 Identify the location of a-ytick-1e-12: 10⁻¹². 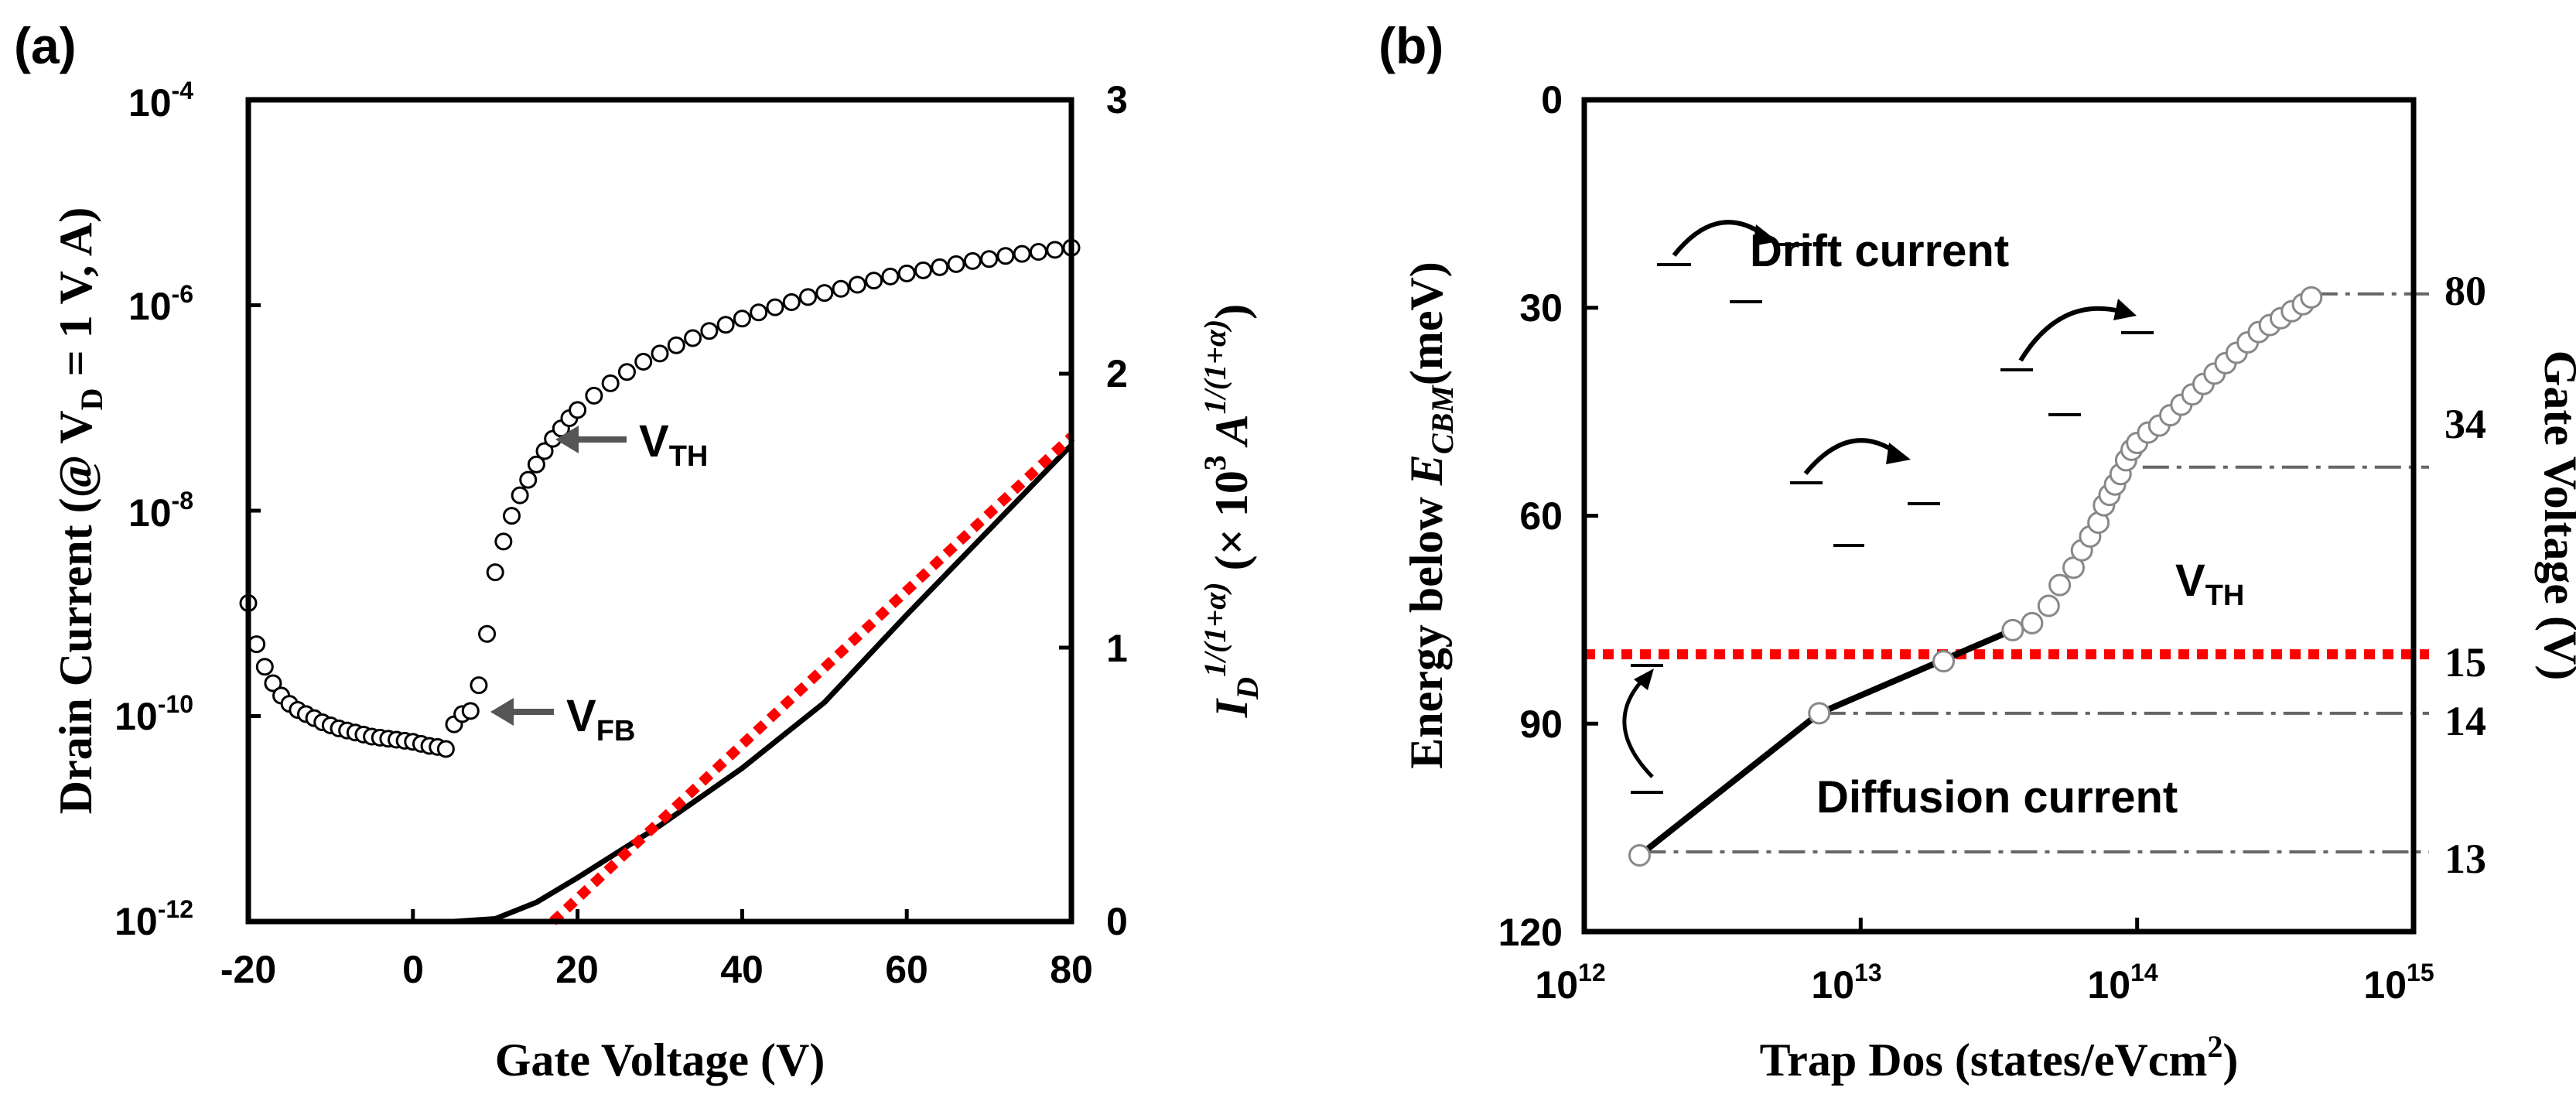
(153, 919).